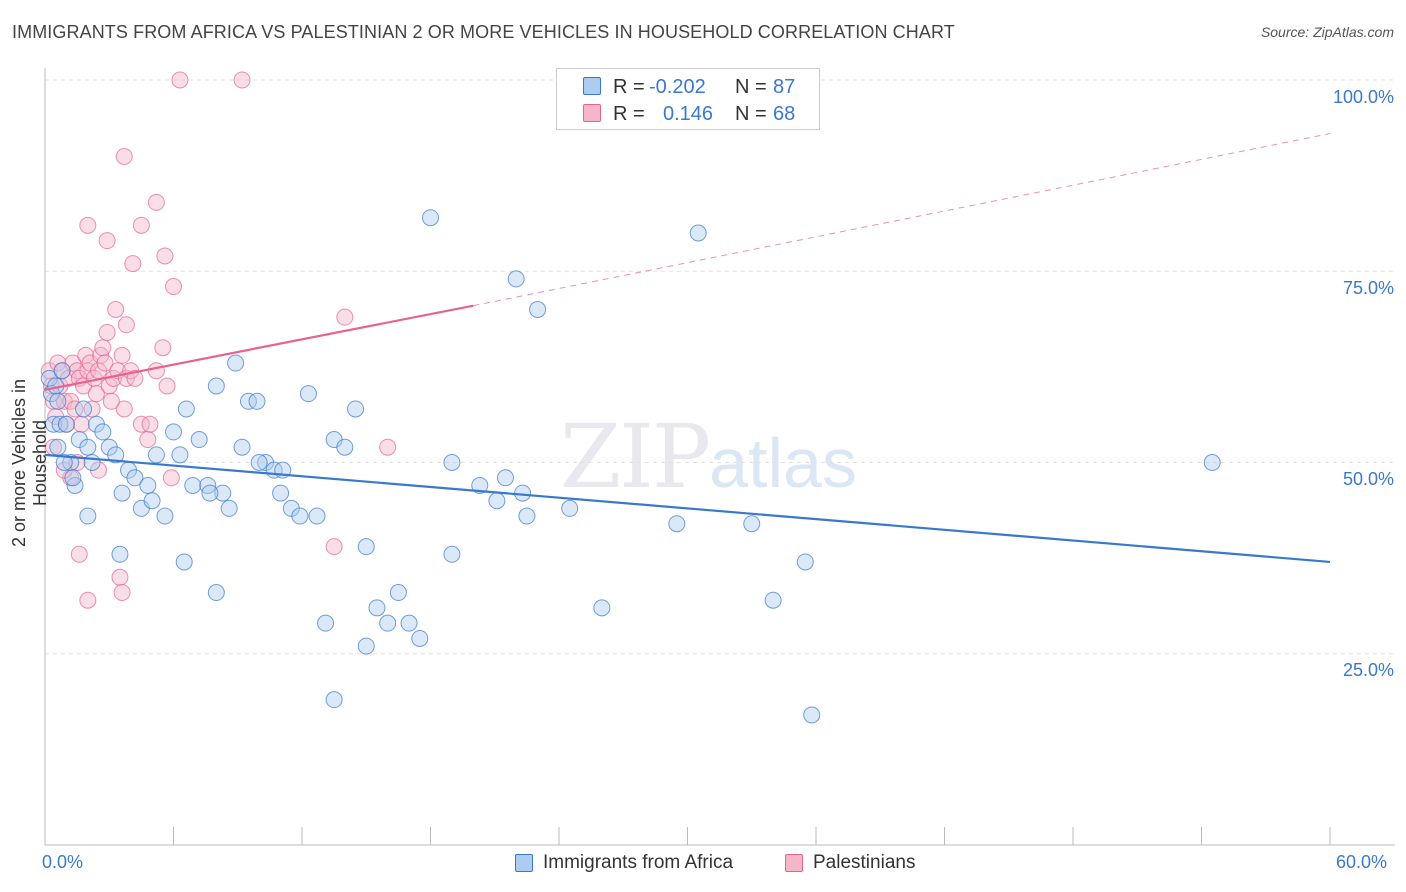 The width and height of the screenshot is (1406, 892). What do you see at coordinates (794, 863) in the screenshot?
I see `bottom-legend-pink-swatch` at bounding box center [794, 863].